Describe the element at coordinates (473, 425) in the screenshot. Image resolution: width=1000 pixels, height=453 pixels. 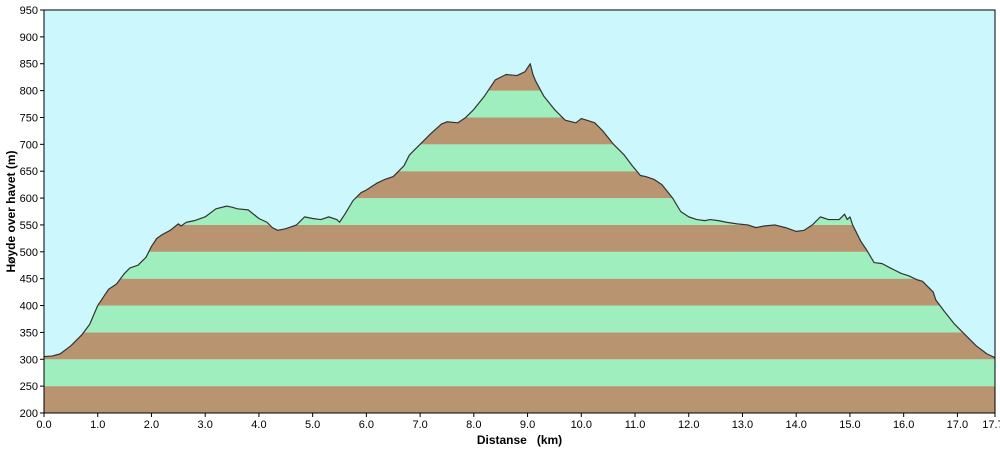
I see `x-tick-label: 8.0` at that location.